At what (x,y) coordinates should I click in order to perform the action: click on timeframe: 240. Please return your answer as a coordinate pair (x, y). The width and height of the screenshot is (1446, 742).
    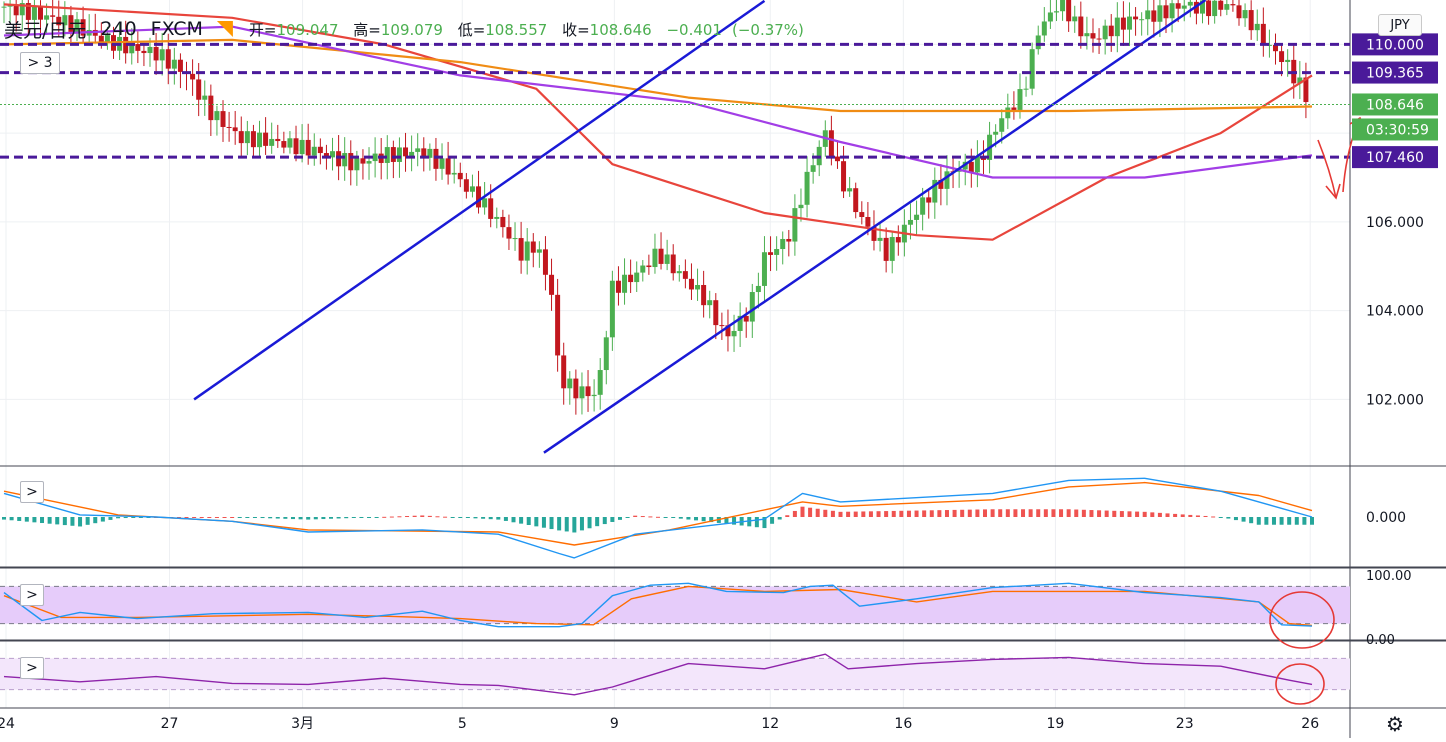
    Looking at the image, I should click on (118, 29).